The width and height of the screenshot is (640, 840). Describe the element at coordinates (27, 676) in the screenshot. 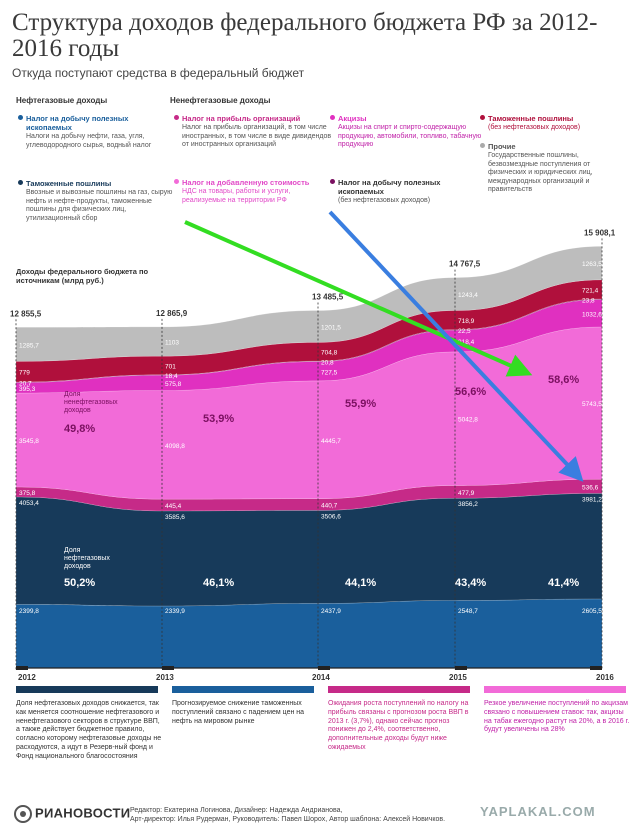

I see `year-label: 2012` at that location.